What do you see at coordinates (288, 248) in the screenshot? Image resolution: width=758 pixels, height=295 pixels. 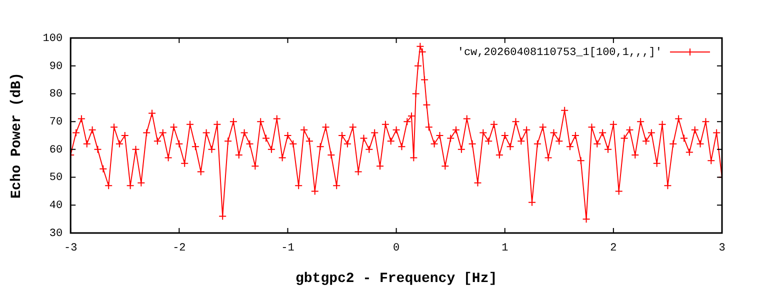 I see `x-tick-label: -1` at bounding box center [288, 248].